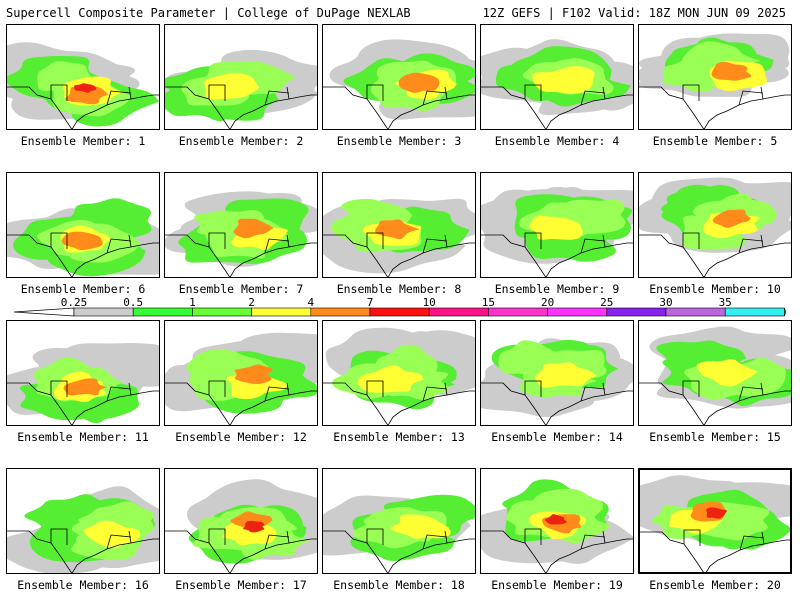  I want to click on panel-label: Ensemble Member: 7, so click(241, 289).